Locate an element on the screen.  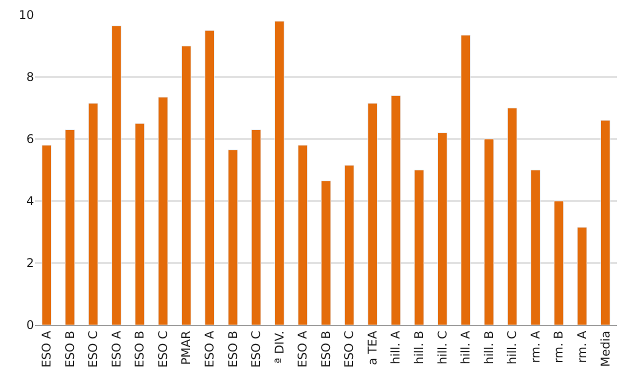
x-tick-label: Media is located at coordinates (605, 348).